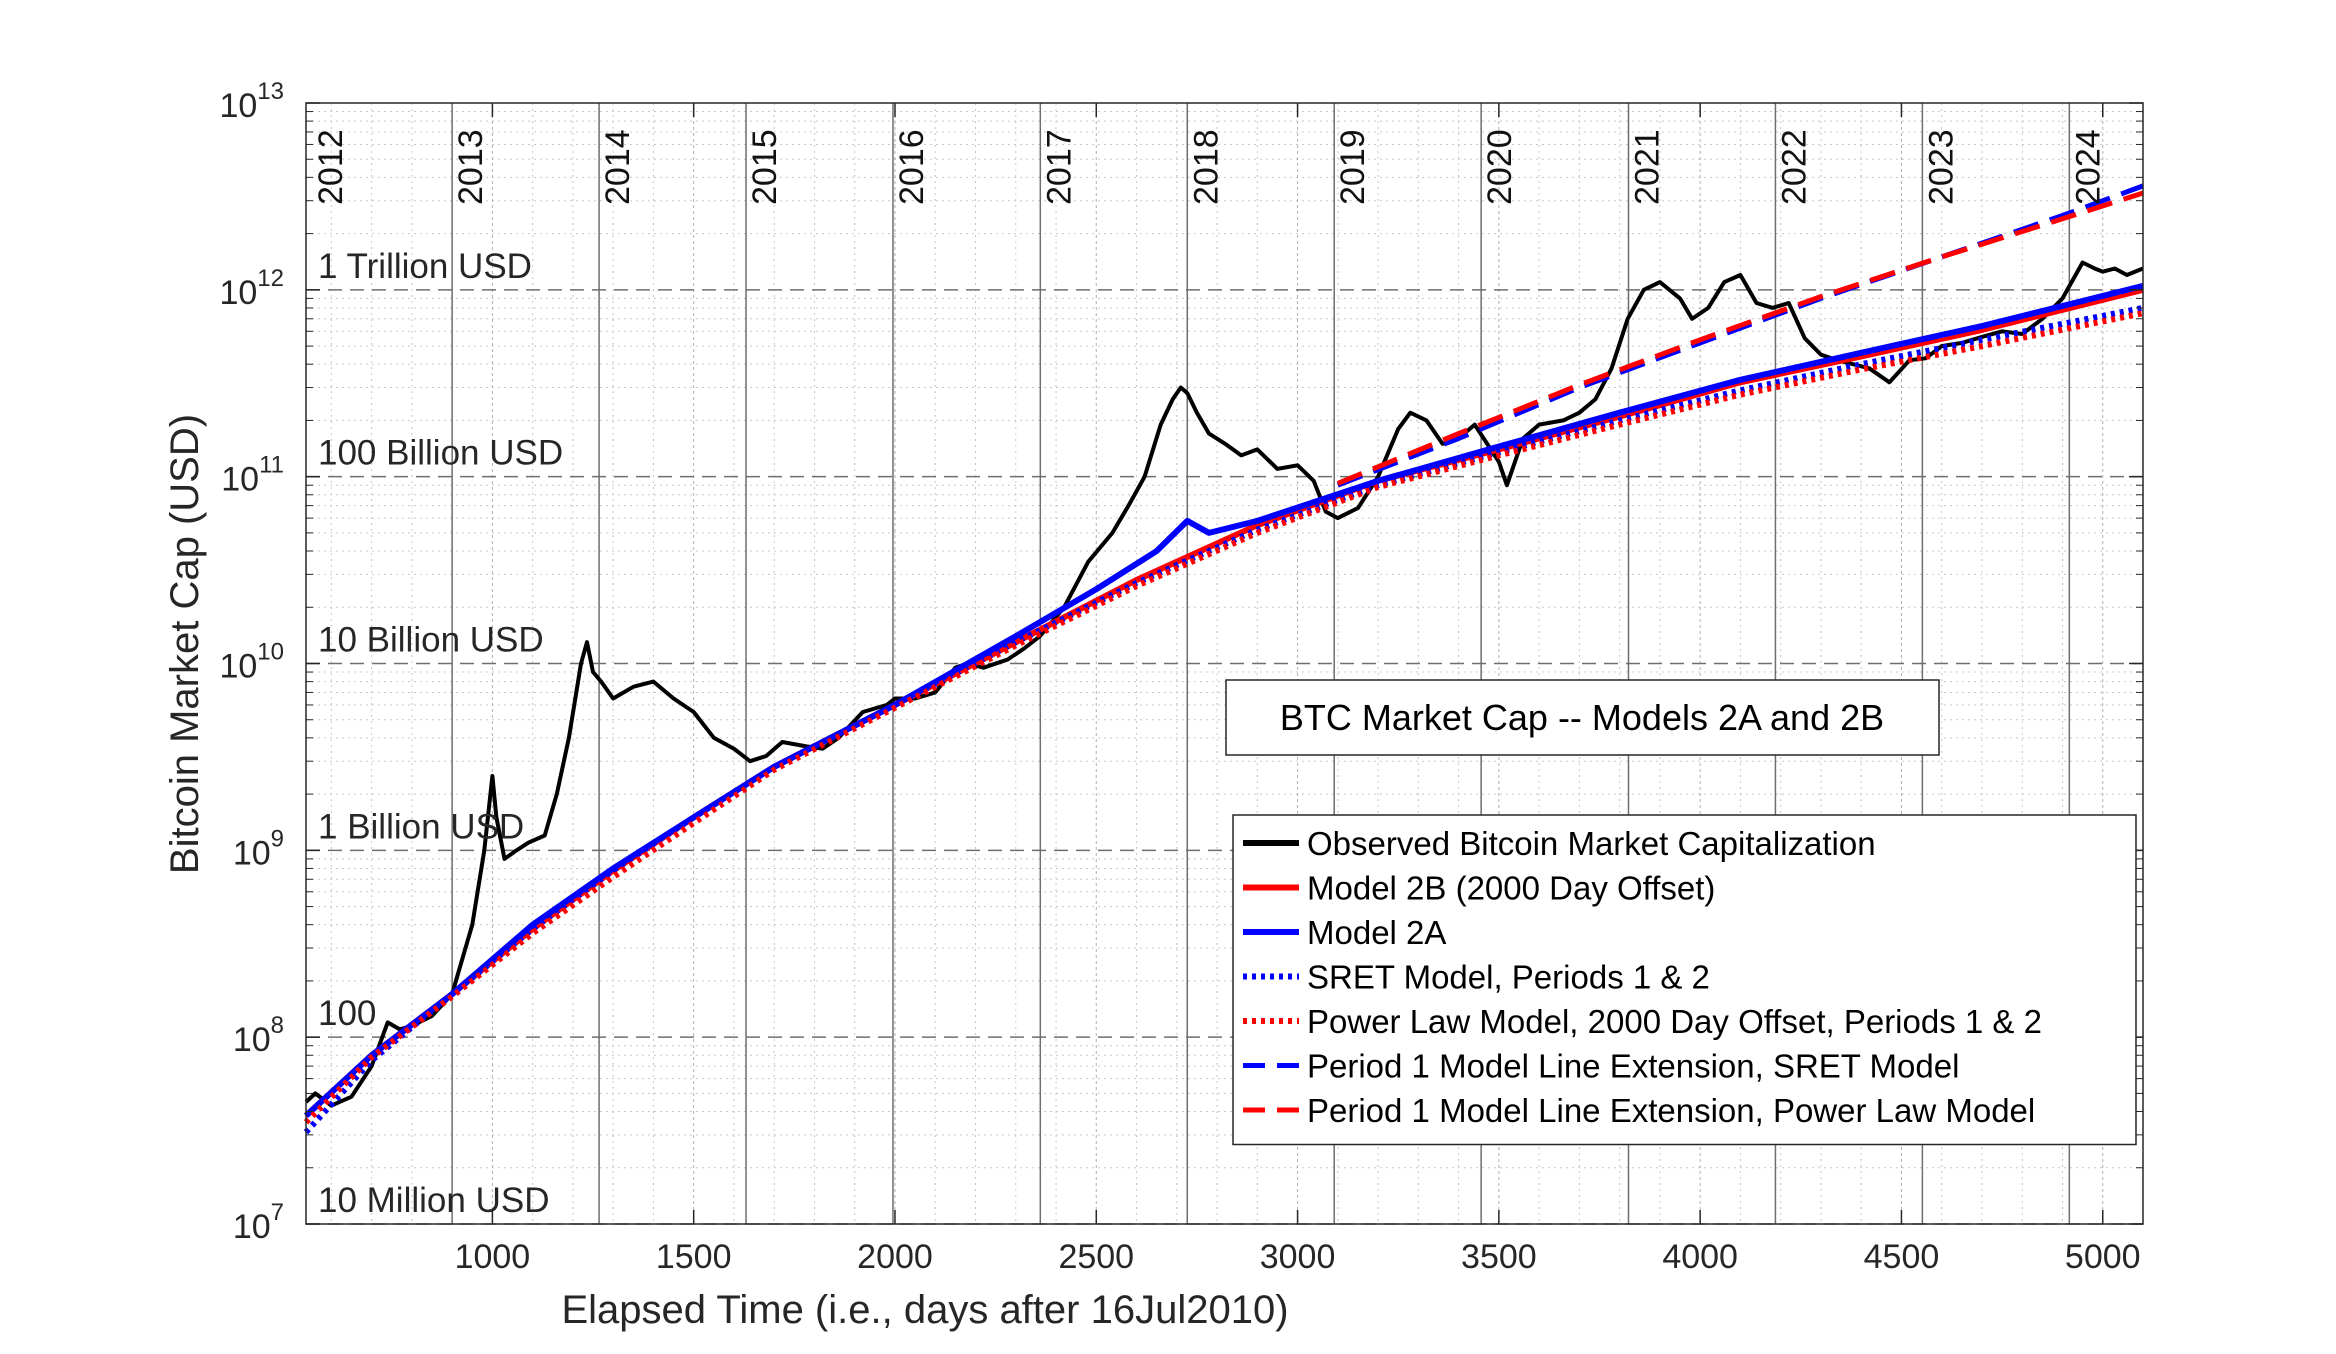 This screenshot has height=1354, width=2336. Describe the element at coordinates (1206, 167) in the screenshot. I see `year-label: 2018` at that location.